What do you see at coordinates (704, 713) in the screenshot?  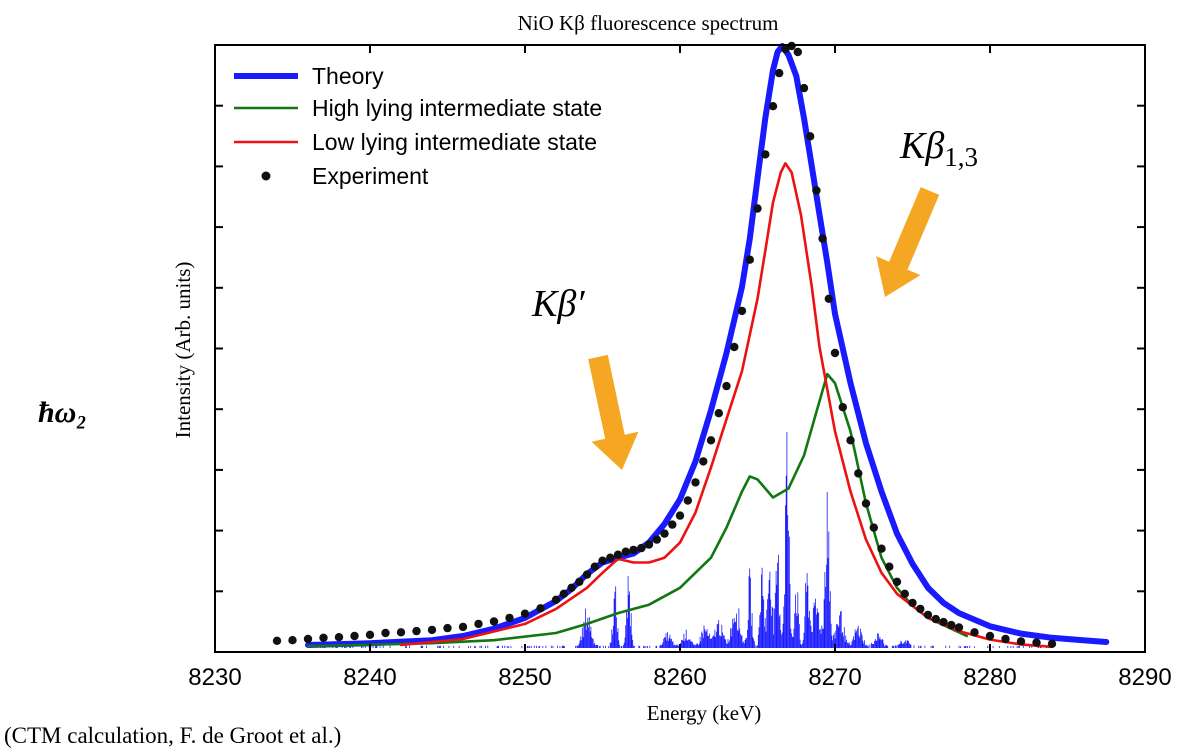 I see `x-axis-label: Energy (keV)` at bounding box center [704, 713].